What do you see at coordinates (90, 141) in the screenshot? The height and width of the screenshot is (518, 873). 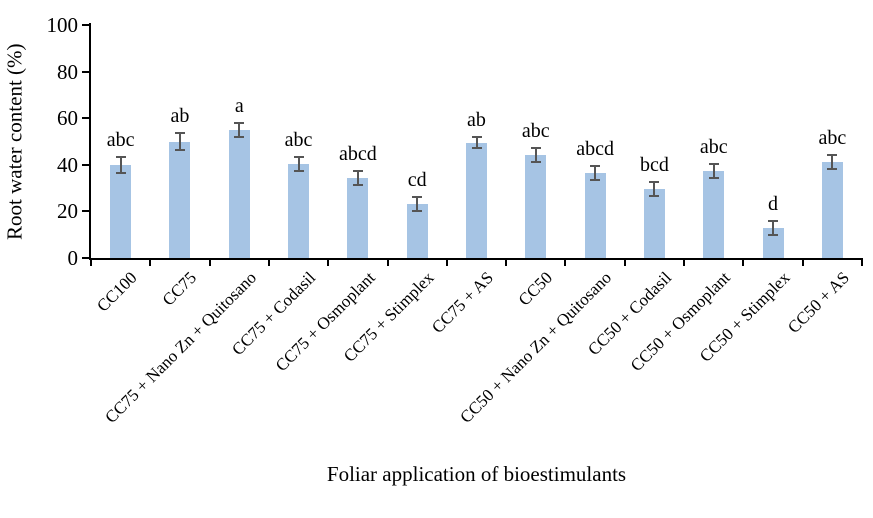 I see `y-axis-line` at bounding box center [90, 141].